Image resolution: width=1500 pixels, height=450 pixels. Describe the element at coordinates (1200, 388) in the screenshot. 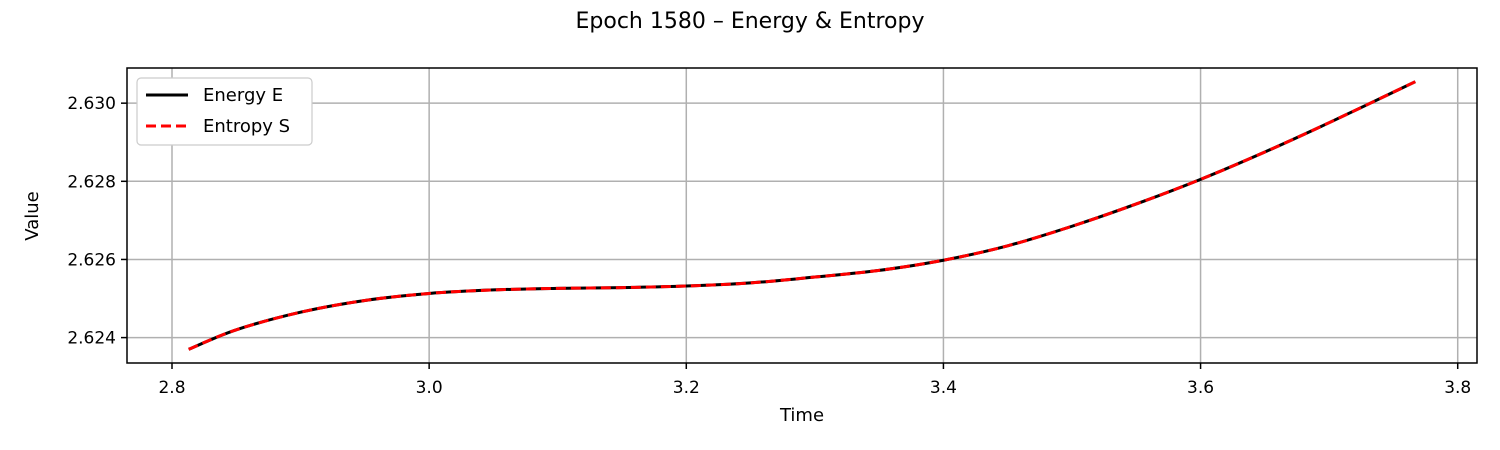

I see `x-tick-label: 3.6` at that location.